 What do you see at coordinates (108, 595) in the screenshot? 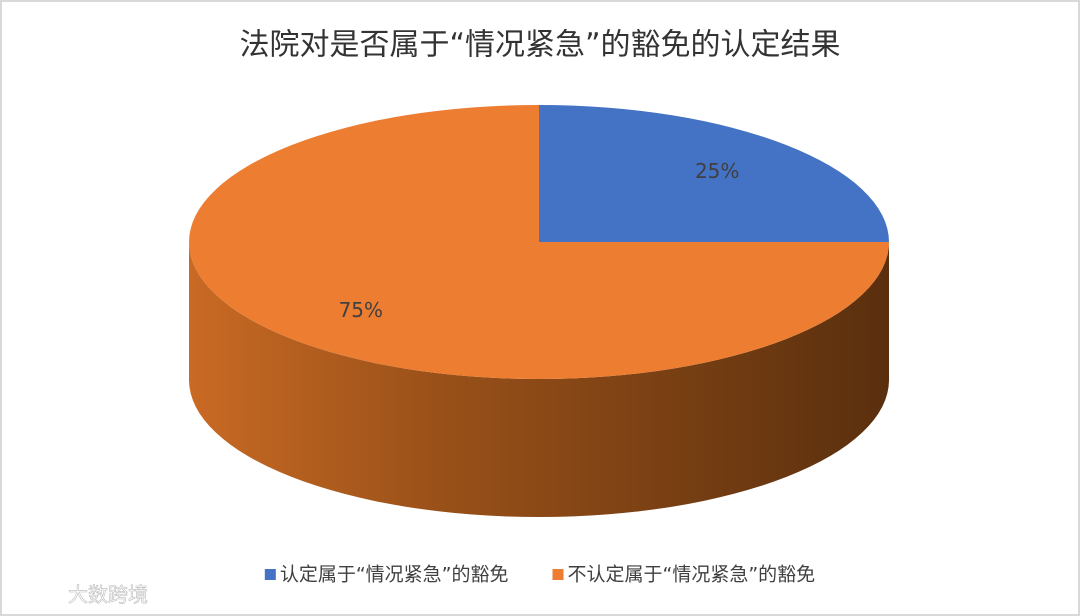
I see `watermark: 大数跨境` at bounding box center [108, 595].